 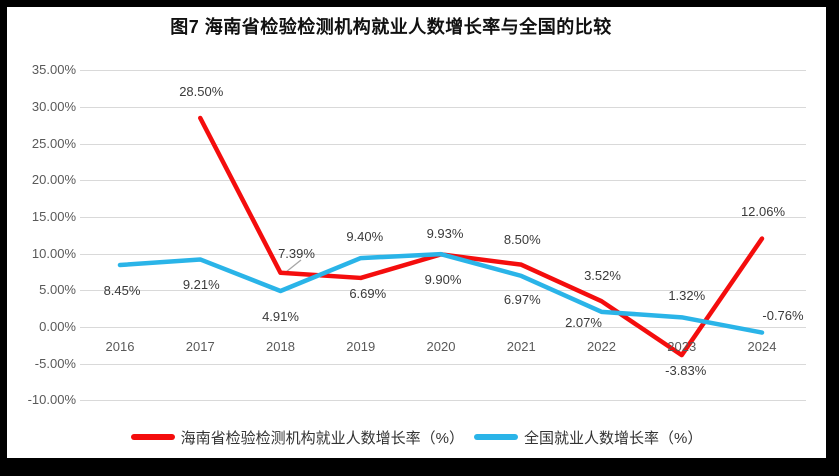 I want to click on x-tick-label: 2020, so click(x=441, y=346).